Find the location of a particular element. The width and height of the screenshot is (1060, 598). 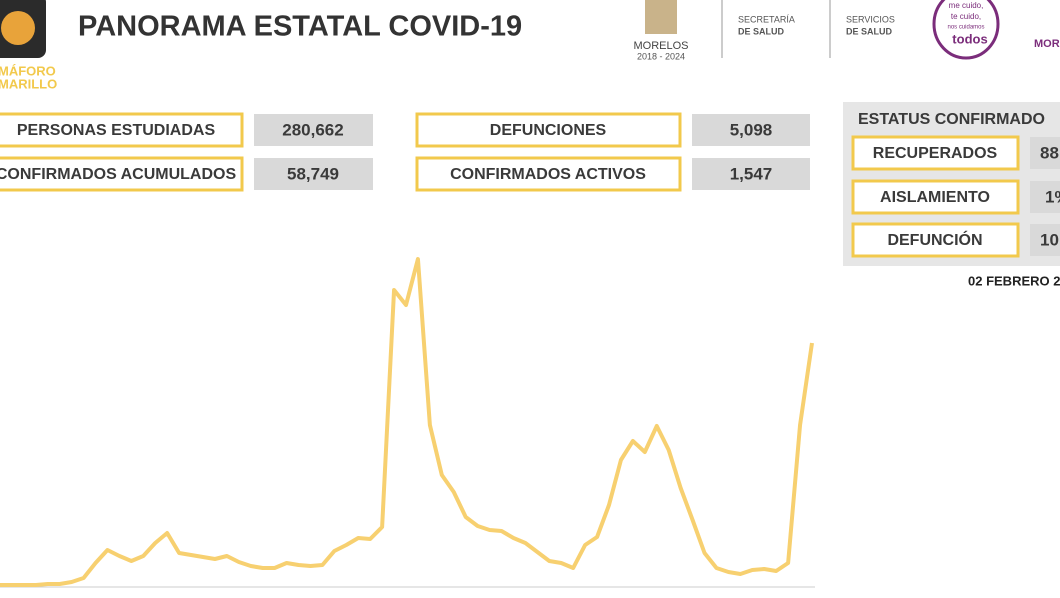

date: 02 FEBRERO 2 is located at coordinates (1014, 280).